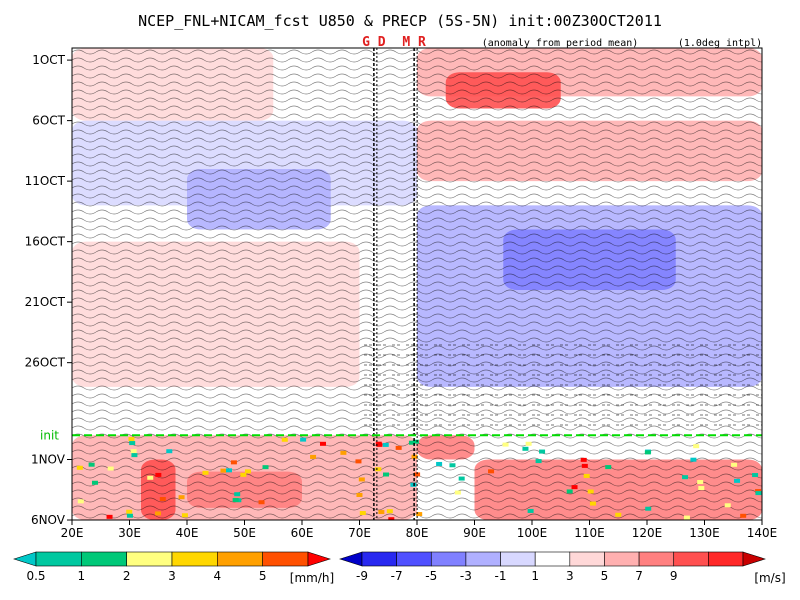 This screenshot has height=600, width=800. Describe the element at coordinates (431, 576) in the screenshot. I see `u850-colorbar-tick-label: -5` at that location.